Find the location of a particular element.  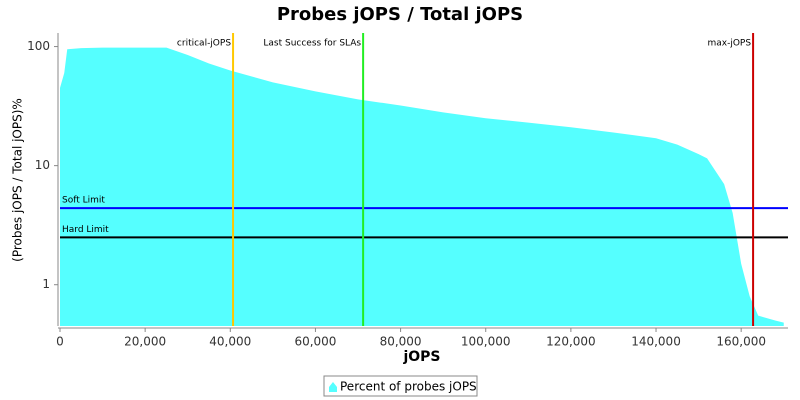

x-axis-label: jOPS is located at coordinates (421, 357).